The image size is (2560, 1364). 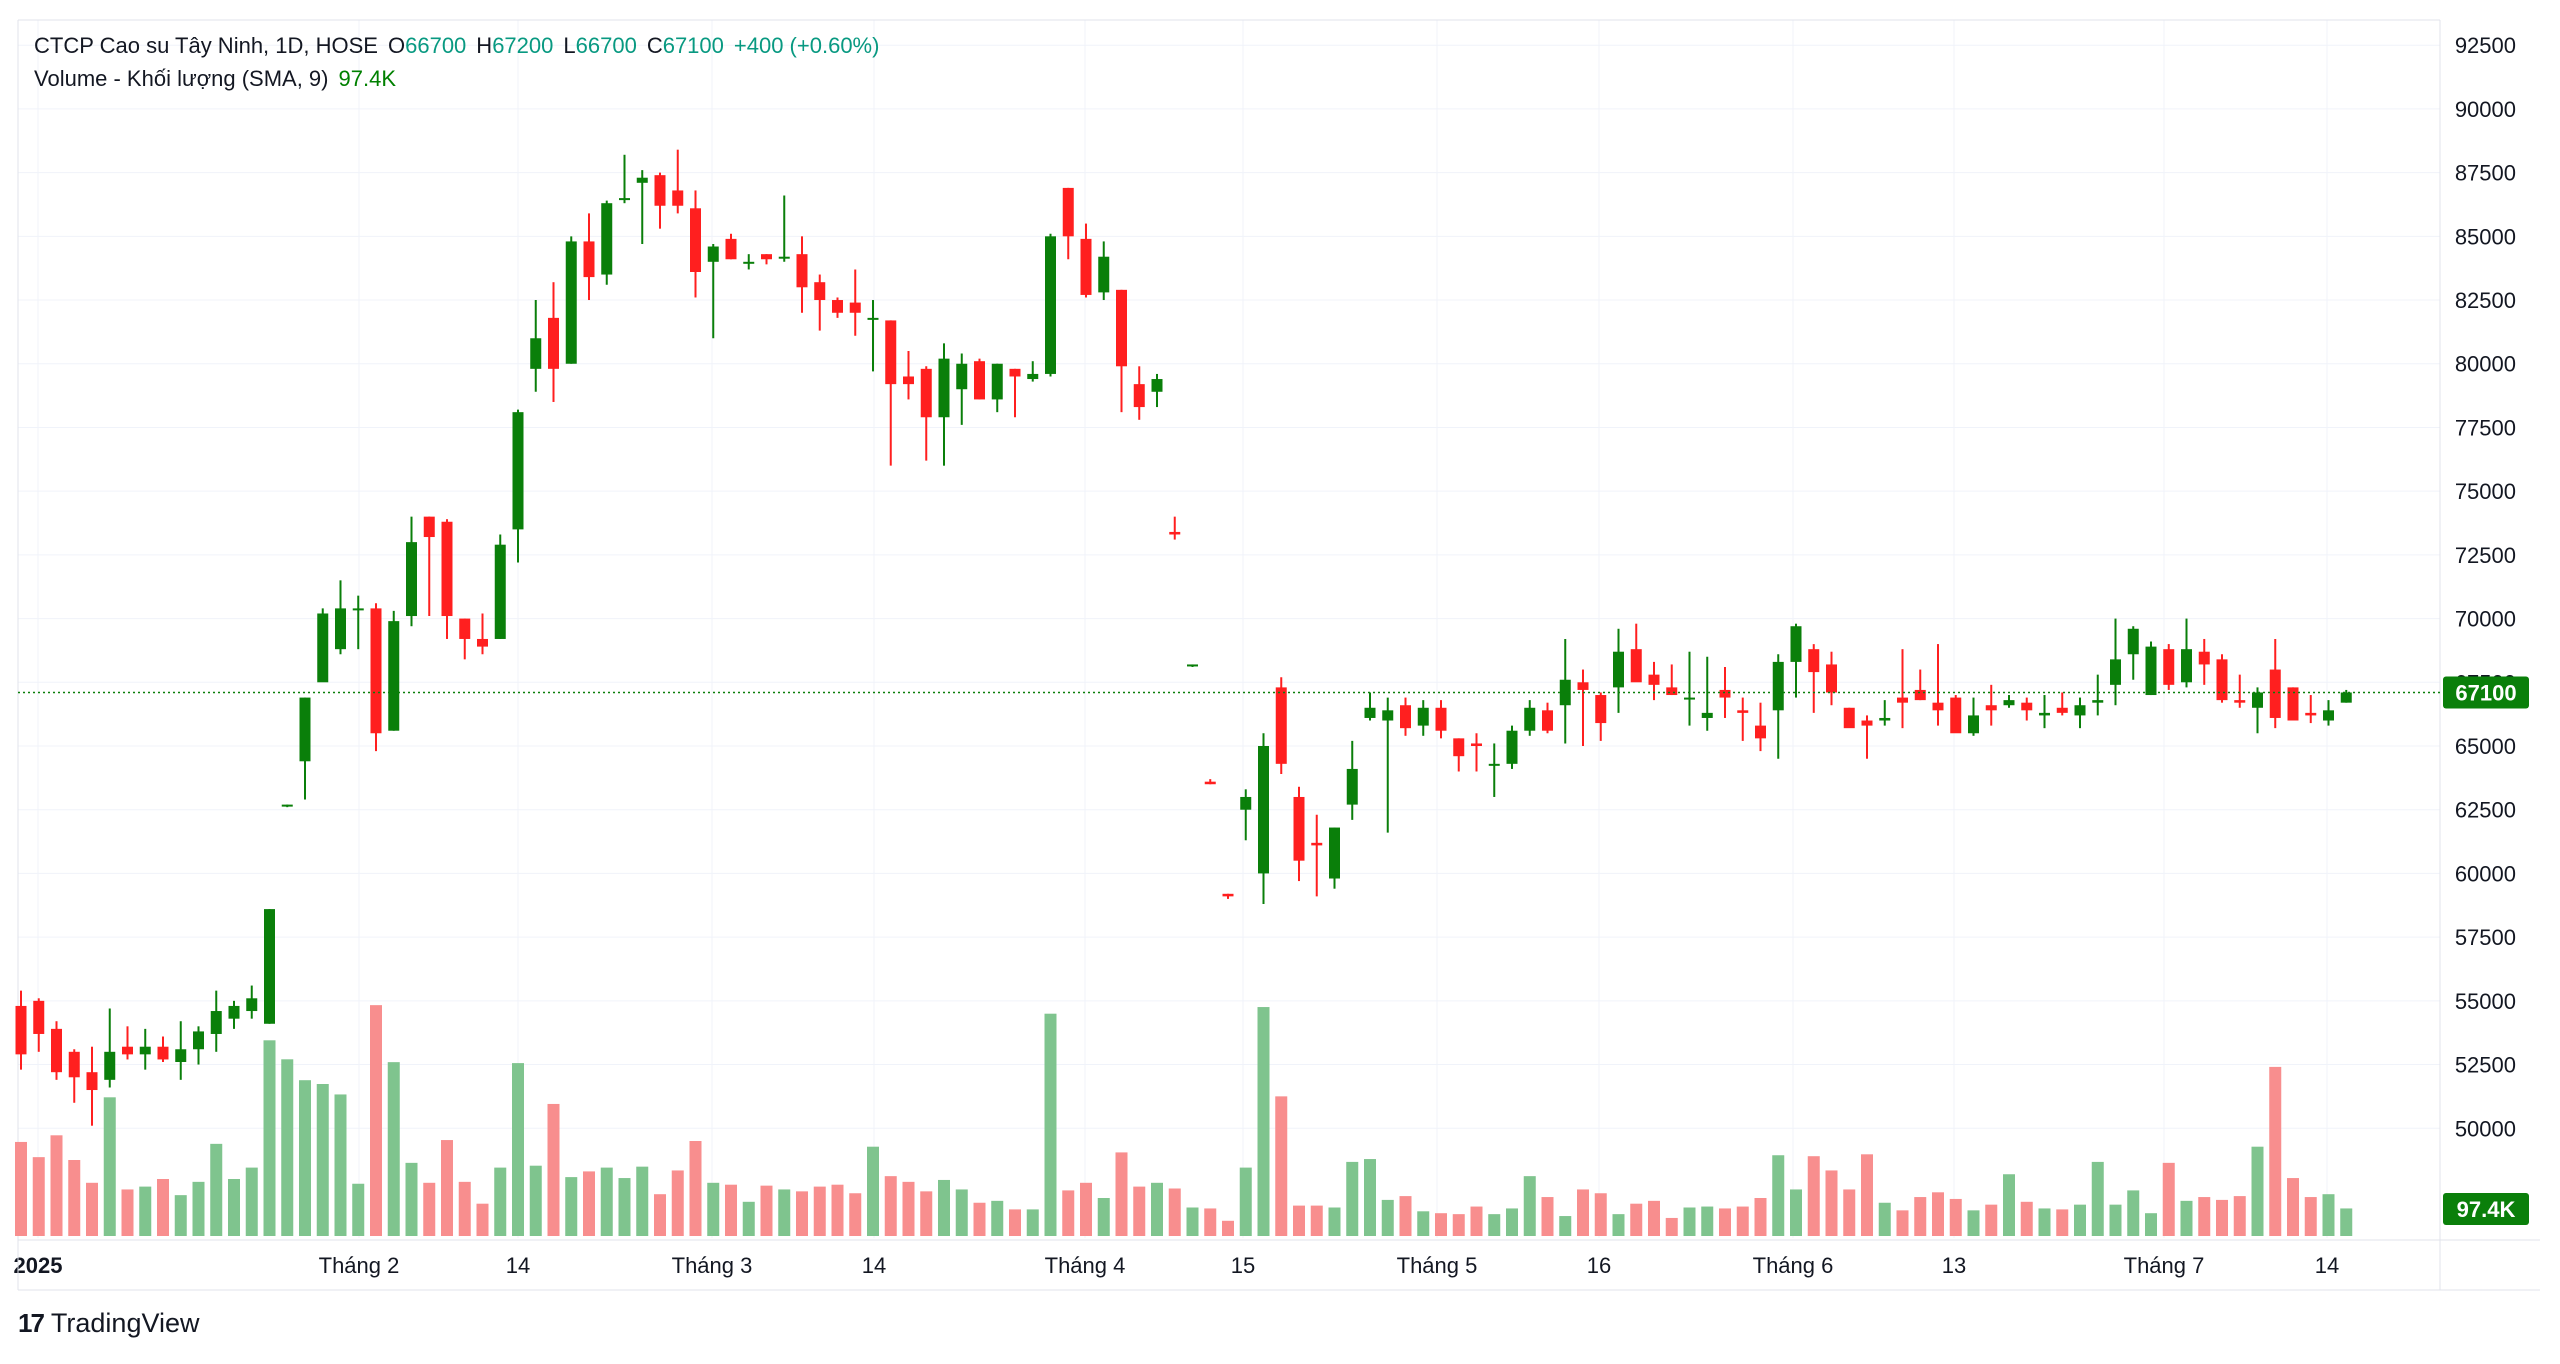 What do you see at coordinates (2485, 1001) in the screenshot?
I see `y-tick-label: 55000` at bounding box center [2485, 1001].